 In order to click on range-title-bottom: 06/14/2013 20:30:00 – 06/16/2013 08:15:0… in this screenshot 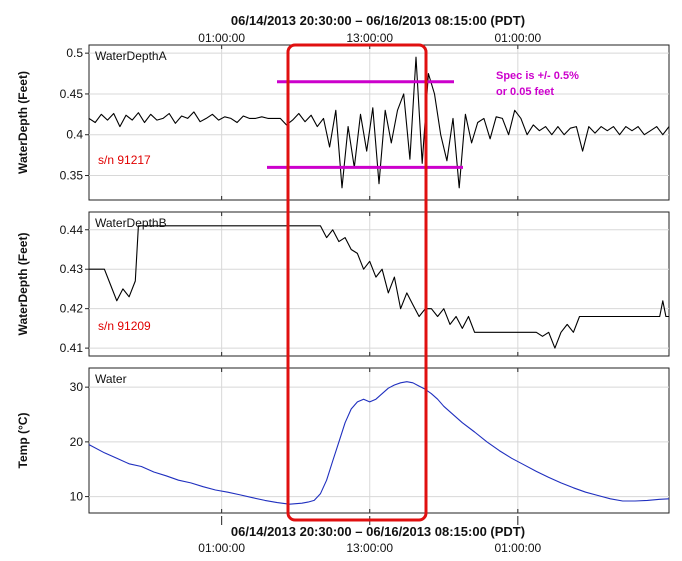, I will do `click(378, 531)`.